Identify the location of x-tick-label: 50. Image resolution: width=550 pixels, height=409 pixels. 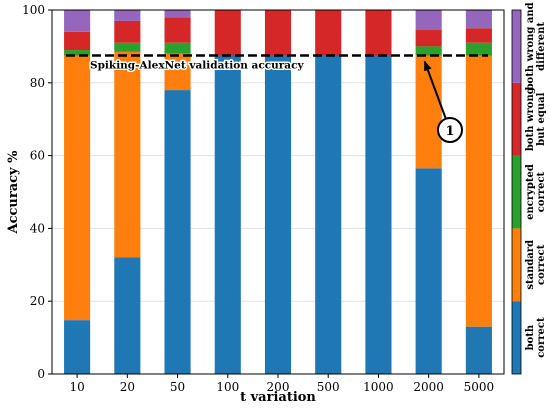
(177, 387).